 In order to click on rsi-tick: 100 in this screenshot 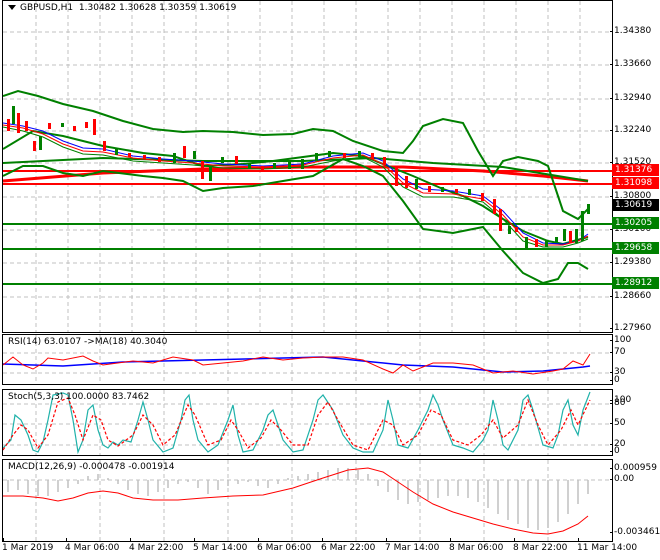, I will do `click(620, 340)`.